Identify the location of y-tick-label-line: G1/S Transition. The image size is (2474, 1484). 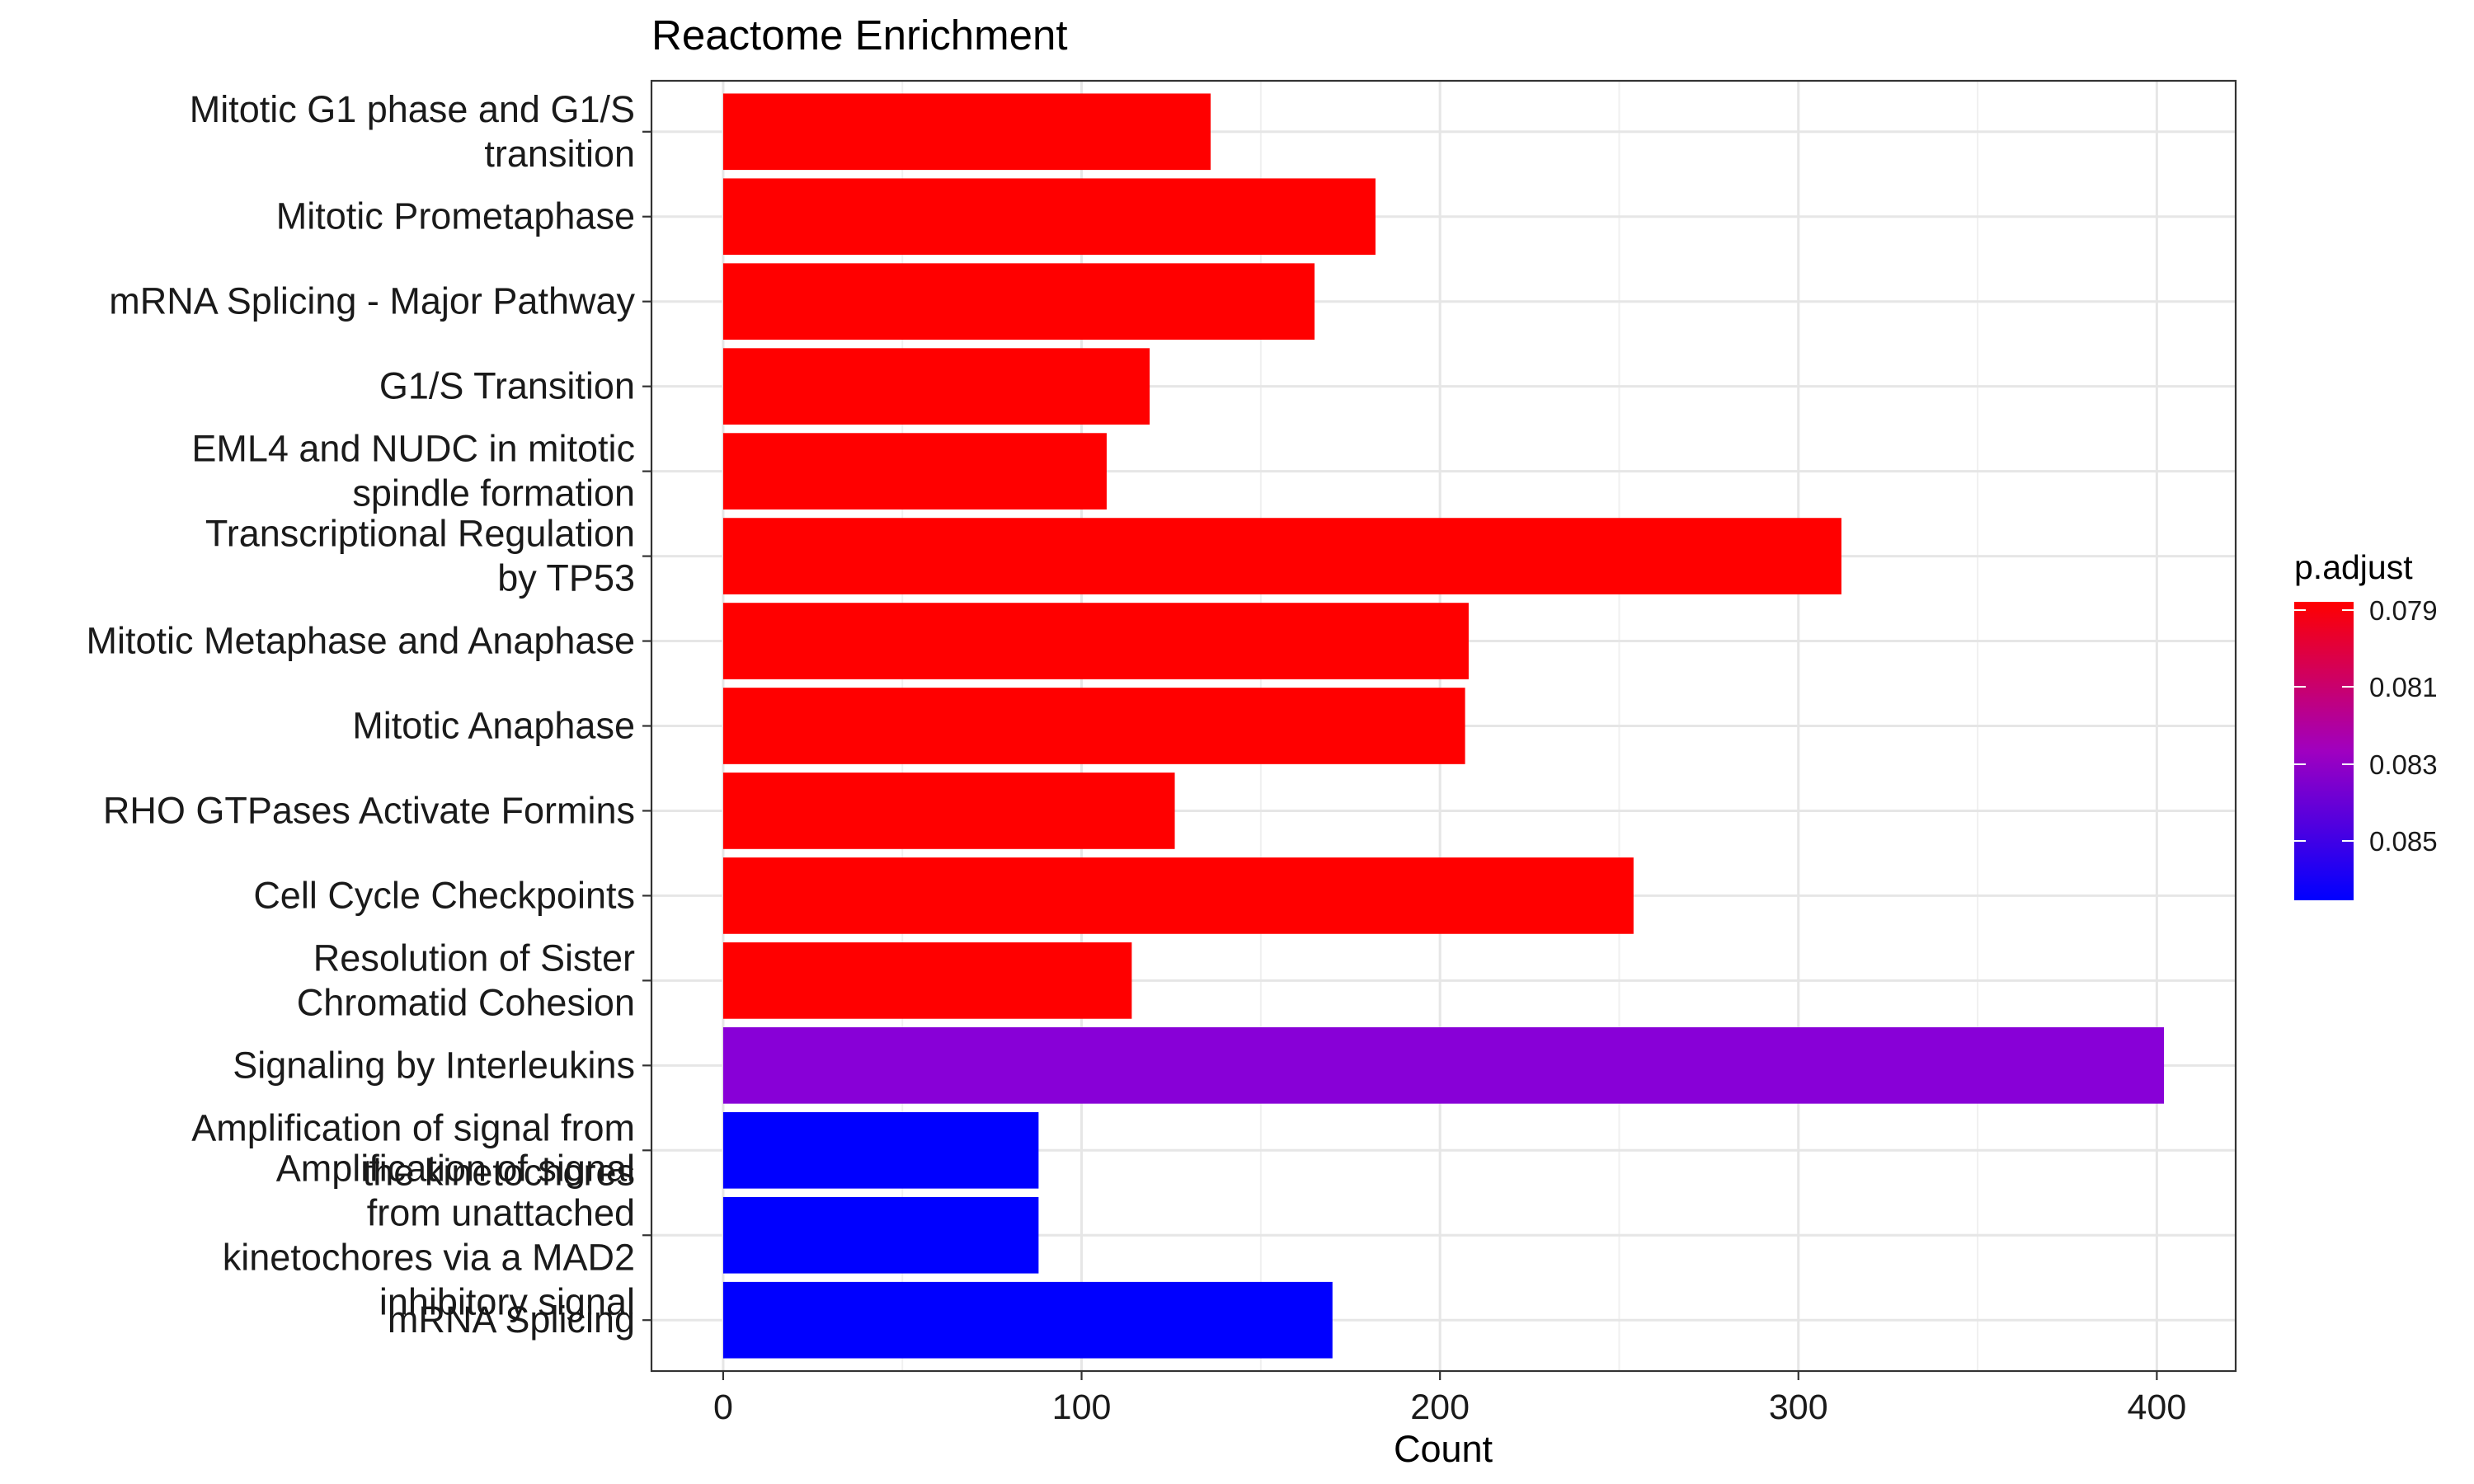
(507, 386).